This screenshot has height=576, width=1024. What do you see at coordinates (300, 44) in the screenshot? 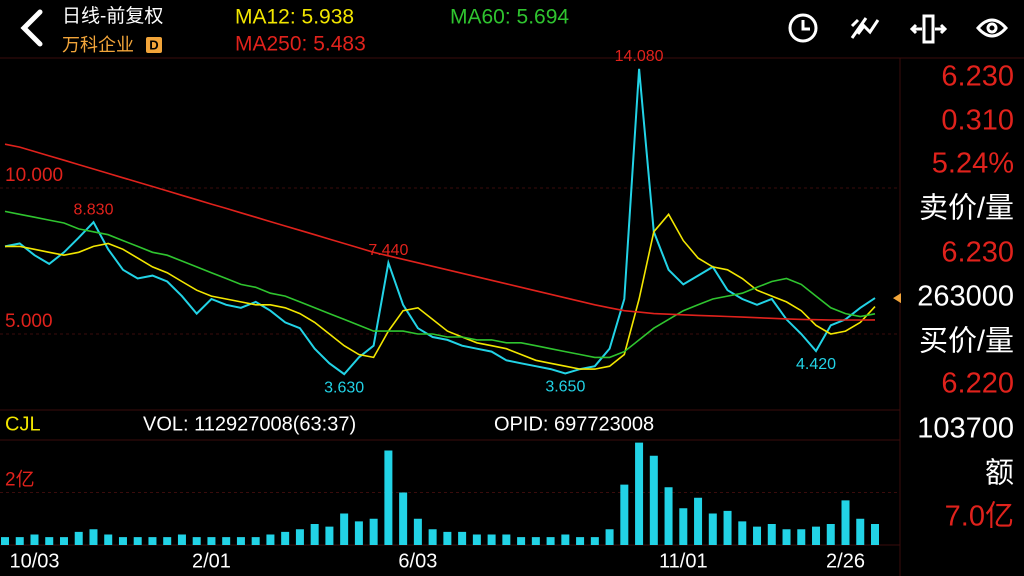
I see `ma250-label: MA250: 5.483` at bounding box center [300, 44].